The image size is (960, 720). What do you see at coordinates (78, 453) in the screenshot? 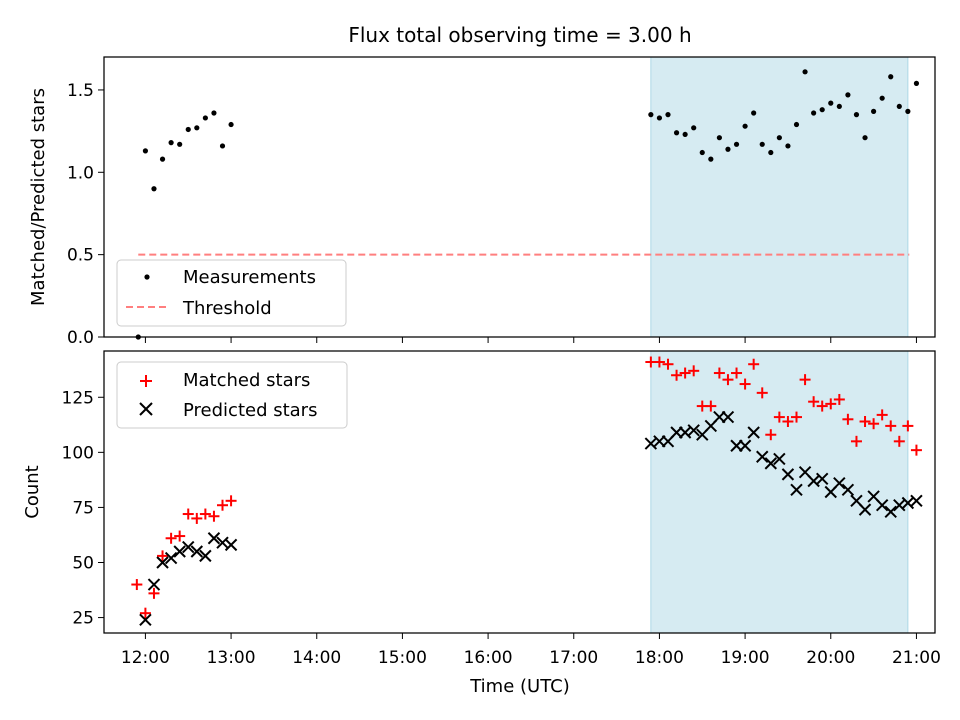
I see `count-y-tick-label: 100` at bounding box center [78, 453].